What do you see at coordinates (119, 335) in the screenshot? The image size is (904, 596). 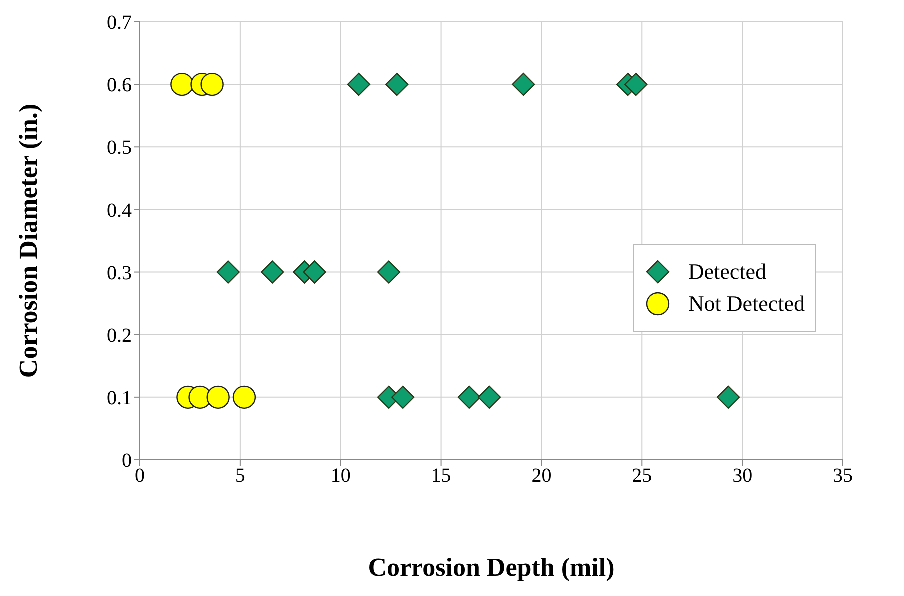 I see `y-tick-label: 0.2` at bounding box center [119, 335].